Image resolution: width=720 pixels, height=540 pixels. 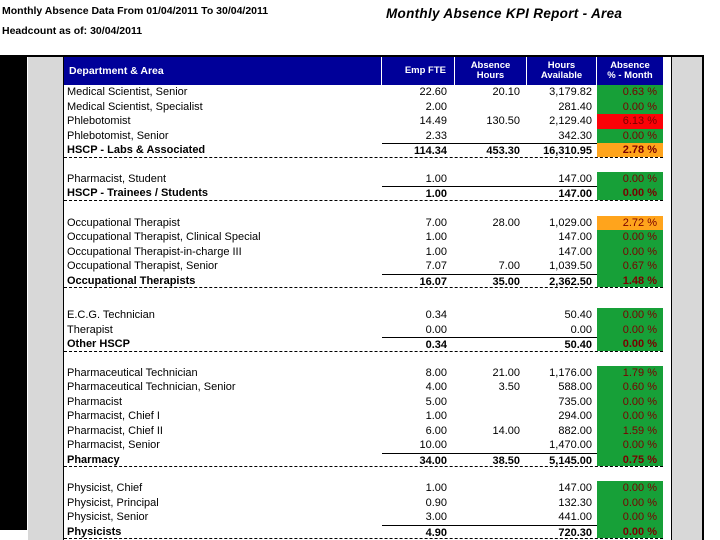 What do you see at coordinates (436, 517) in the screenshot?
I see `cell-emp-fte: 3.00` at bounding box center [436, 517].